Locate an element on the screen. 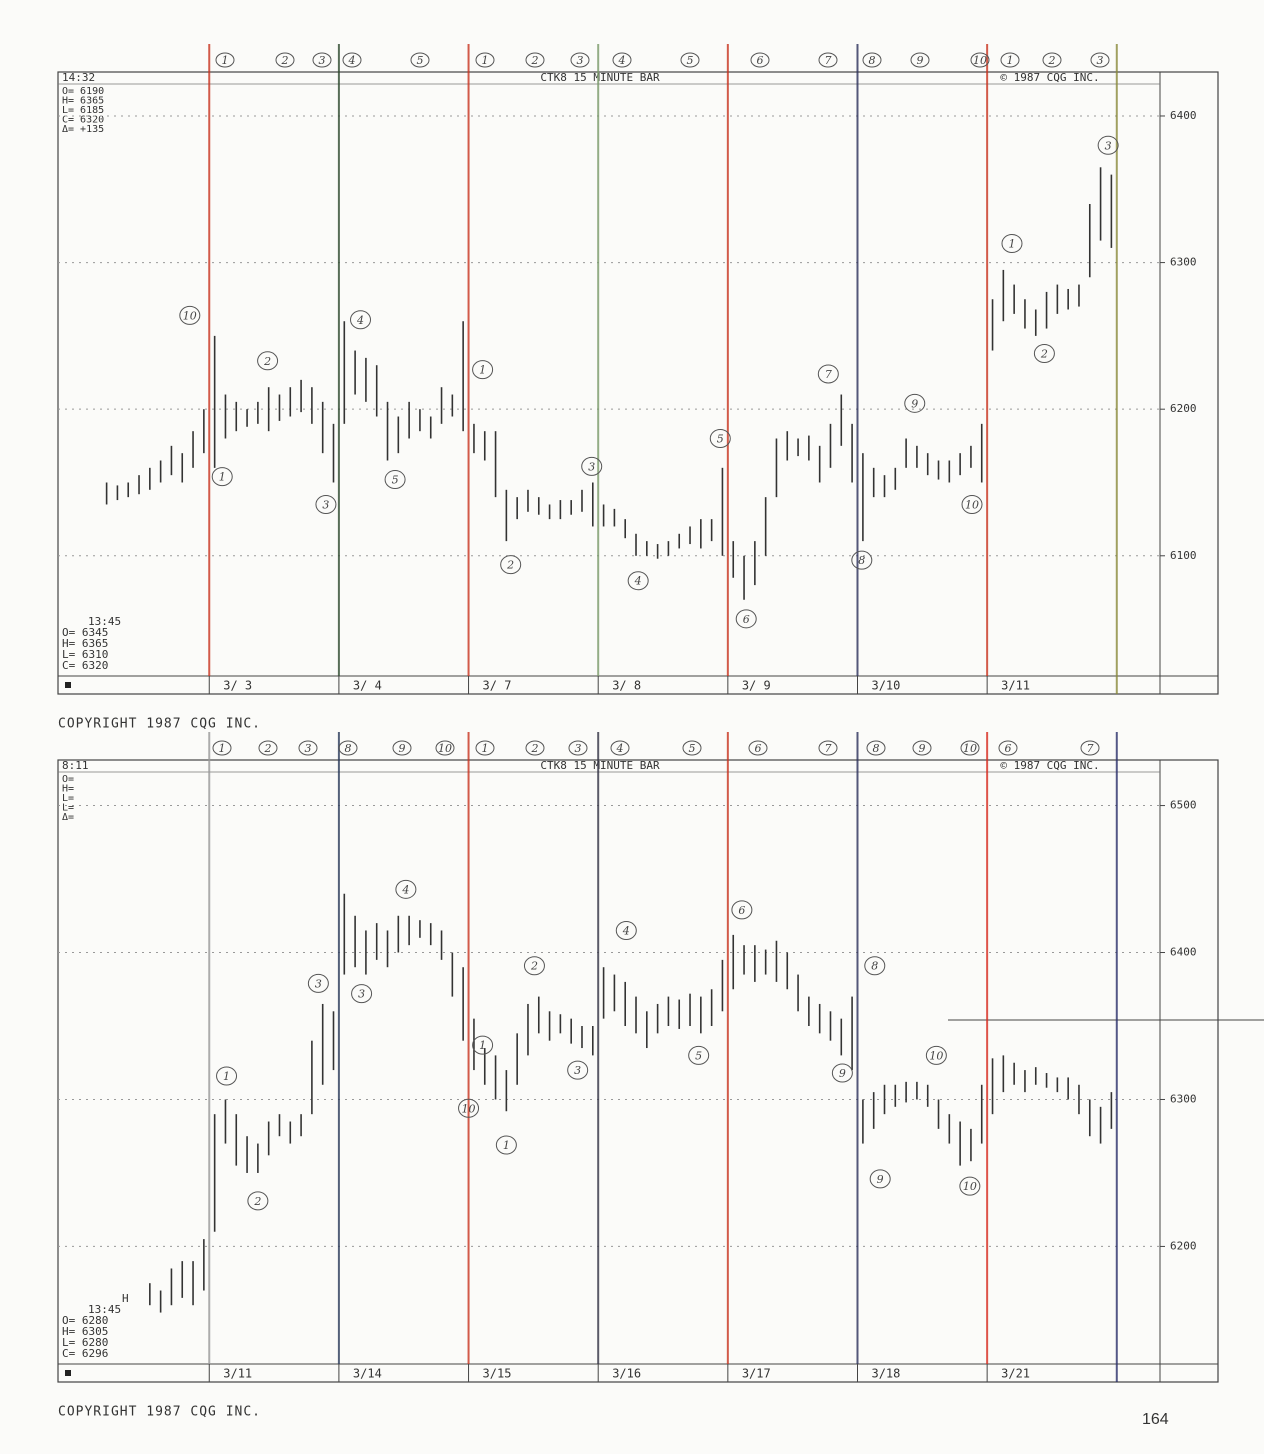 This screenshot has width=1264, height=1454. annotation: 6 is located at coordinates (746, 619).